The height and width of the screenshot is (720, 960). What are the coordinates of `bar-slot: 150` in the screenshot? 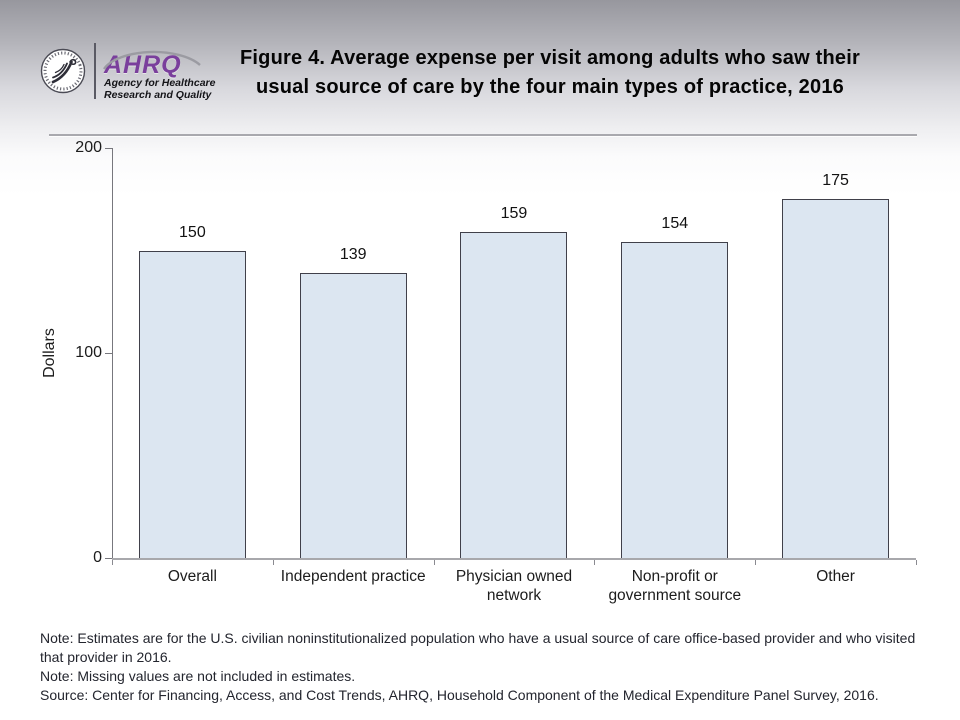 It's located at (192, 353).